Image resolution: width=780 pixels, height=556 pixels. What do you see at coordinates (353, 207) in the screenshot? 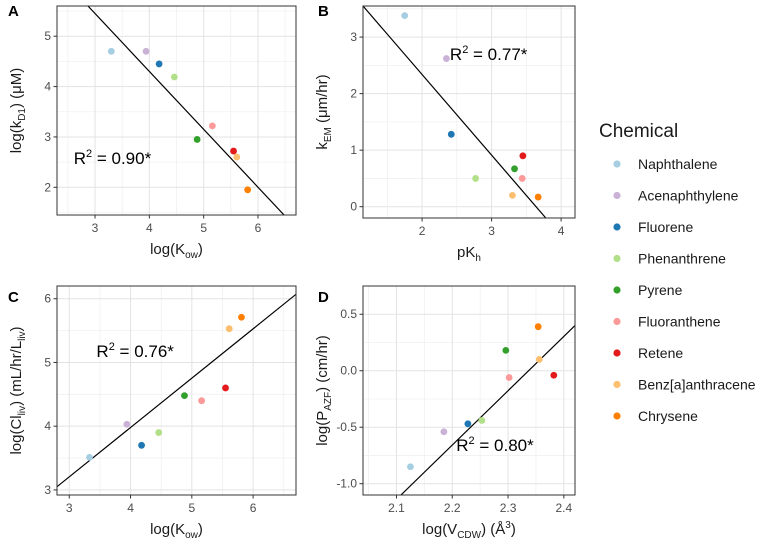
I see `y-tick-label: 0` at bounding box center [353, 207].